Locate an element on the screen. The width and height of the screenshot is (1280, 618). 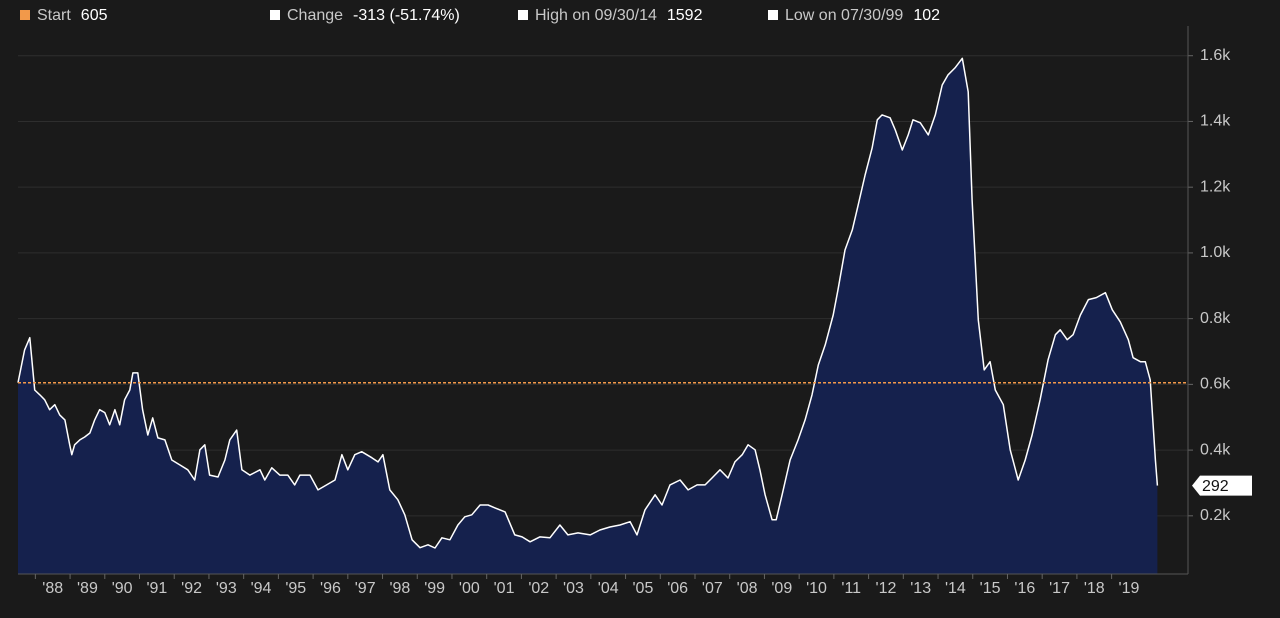
x-tick-label: '05 is located at coordinates (642, 588).